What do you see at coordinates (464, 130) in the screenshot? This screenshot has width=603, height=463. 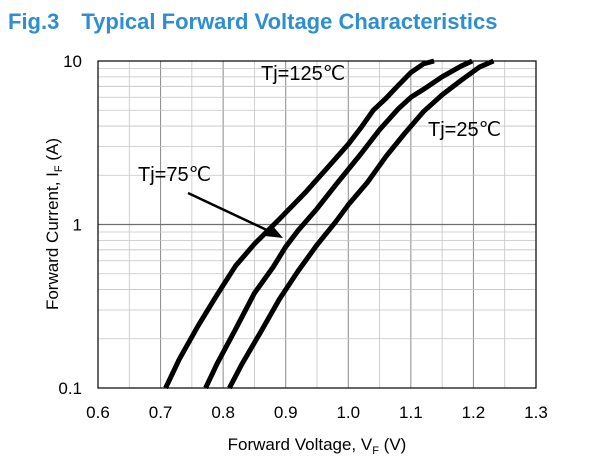 I see `annotation-tj25: Tj=25℃` at bounding box center [464, 130].